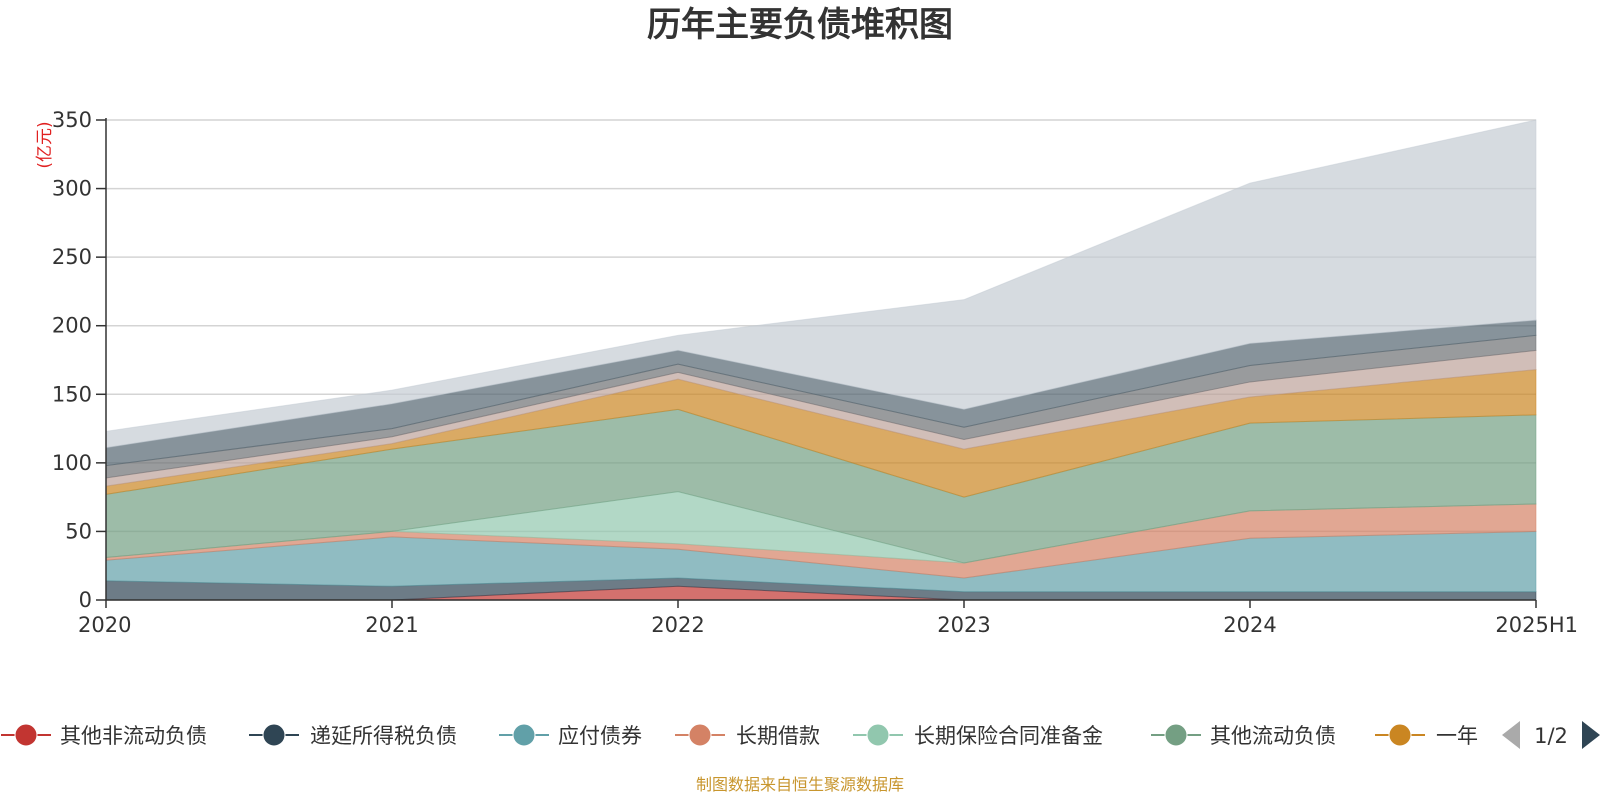 Image resolution: width=1600 pixels, height=800 pixels. I want to click on y-tick-label: 50, so click(78, 531).